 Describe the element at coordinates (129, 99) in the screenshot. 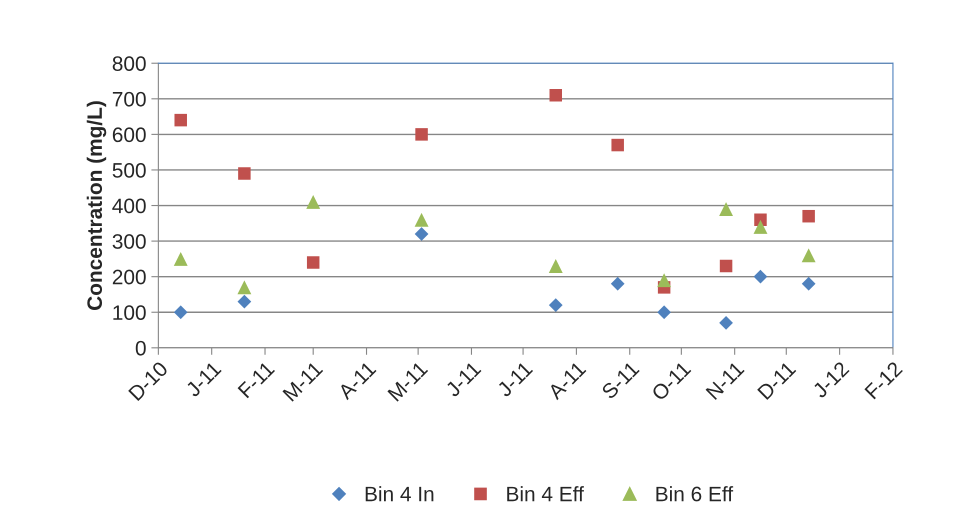

I see `y-tick-label: 700` at that location.